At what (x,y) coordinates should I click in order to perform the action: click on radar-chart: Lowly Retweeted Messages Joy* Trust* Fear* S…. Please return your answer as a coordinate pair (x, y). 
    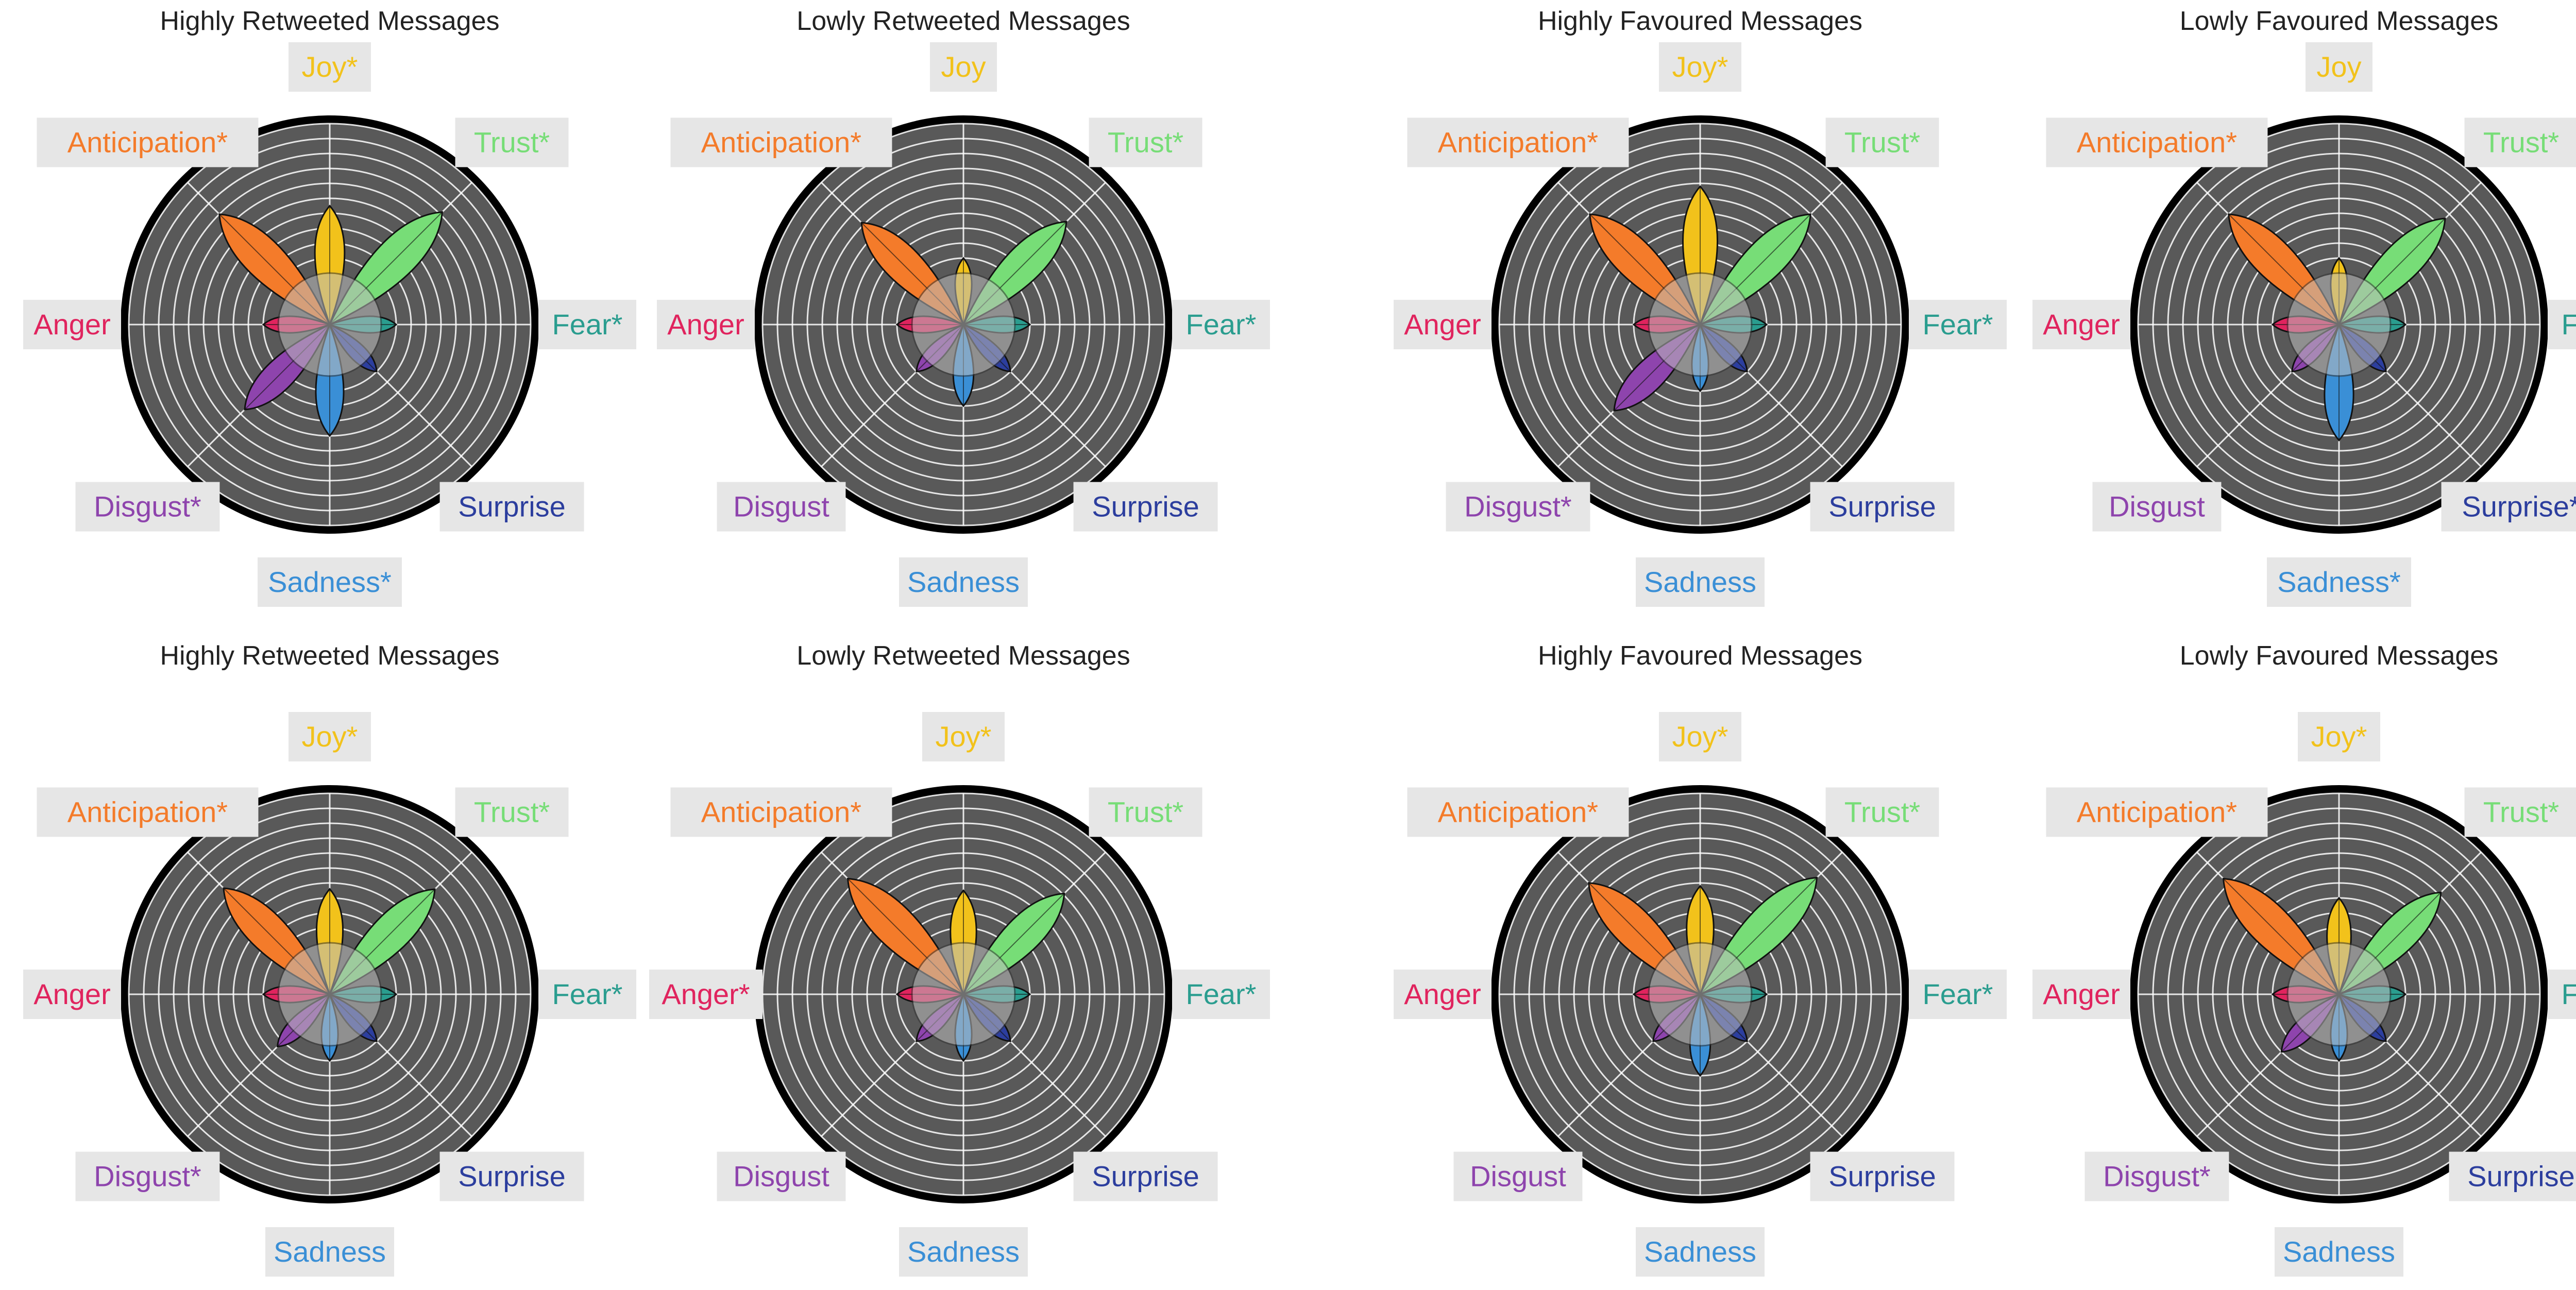
    Looking at the image, I should click on (960, 959).